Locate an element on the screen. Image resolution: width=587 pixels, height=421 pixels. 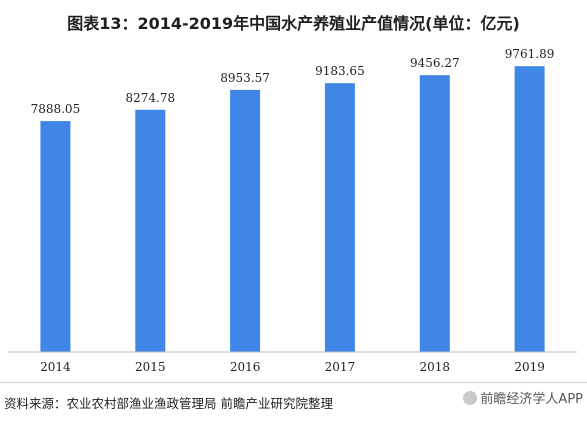
value-label-2017: 9183.65 is located at coordinates (340, 71).